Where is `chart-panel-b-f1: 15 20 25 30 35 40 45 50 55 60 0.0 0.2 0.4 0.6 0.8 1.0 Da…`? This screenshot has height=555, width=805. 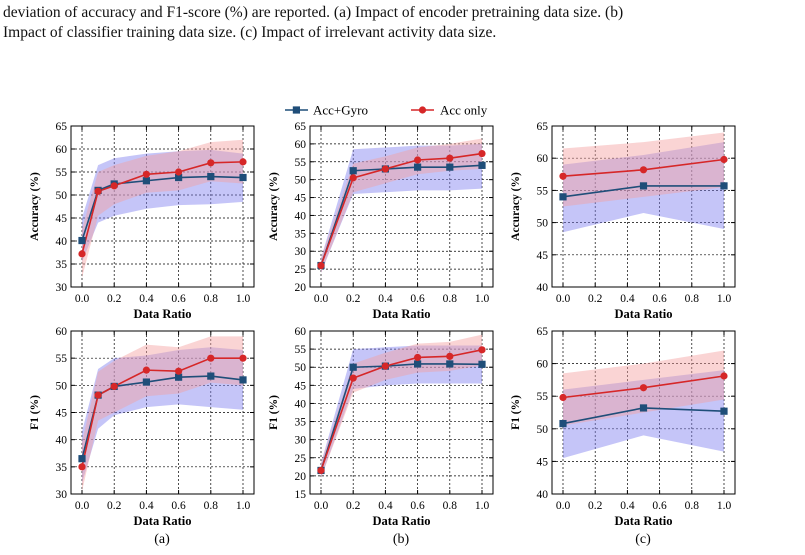 chart-panel-b-f1: 15 20 25 30 35 40 45 50 55 60 0.0 0.2 0.4 0.6 0.8 1.0 Da… is located at coordinates (381, 427).